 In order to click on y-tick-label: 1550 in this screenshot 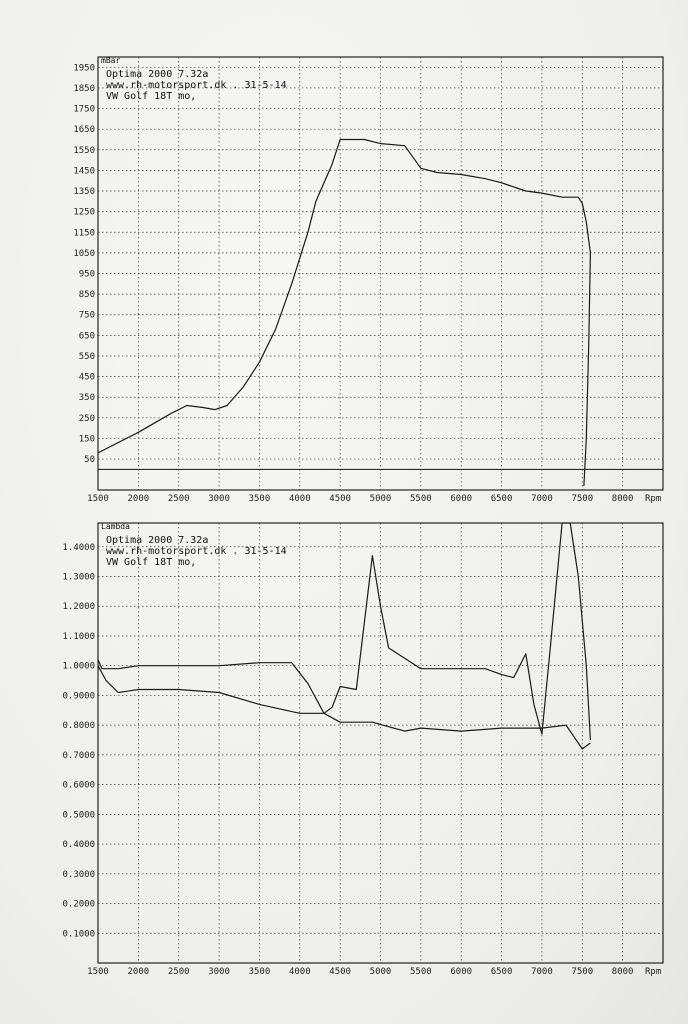, I will do `click(84, 151)`.